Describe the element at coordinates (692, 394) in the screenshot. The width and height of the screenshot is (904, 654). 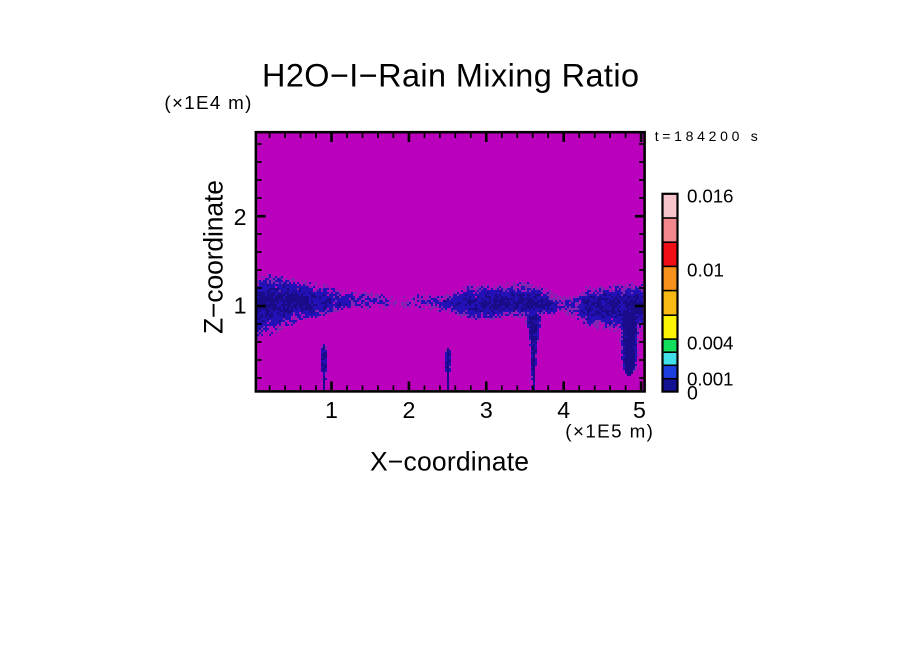
I see `svg-text: 0` at that location.